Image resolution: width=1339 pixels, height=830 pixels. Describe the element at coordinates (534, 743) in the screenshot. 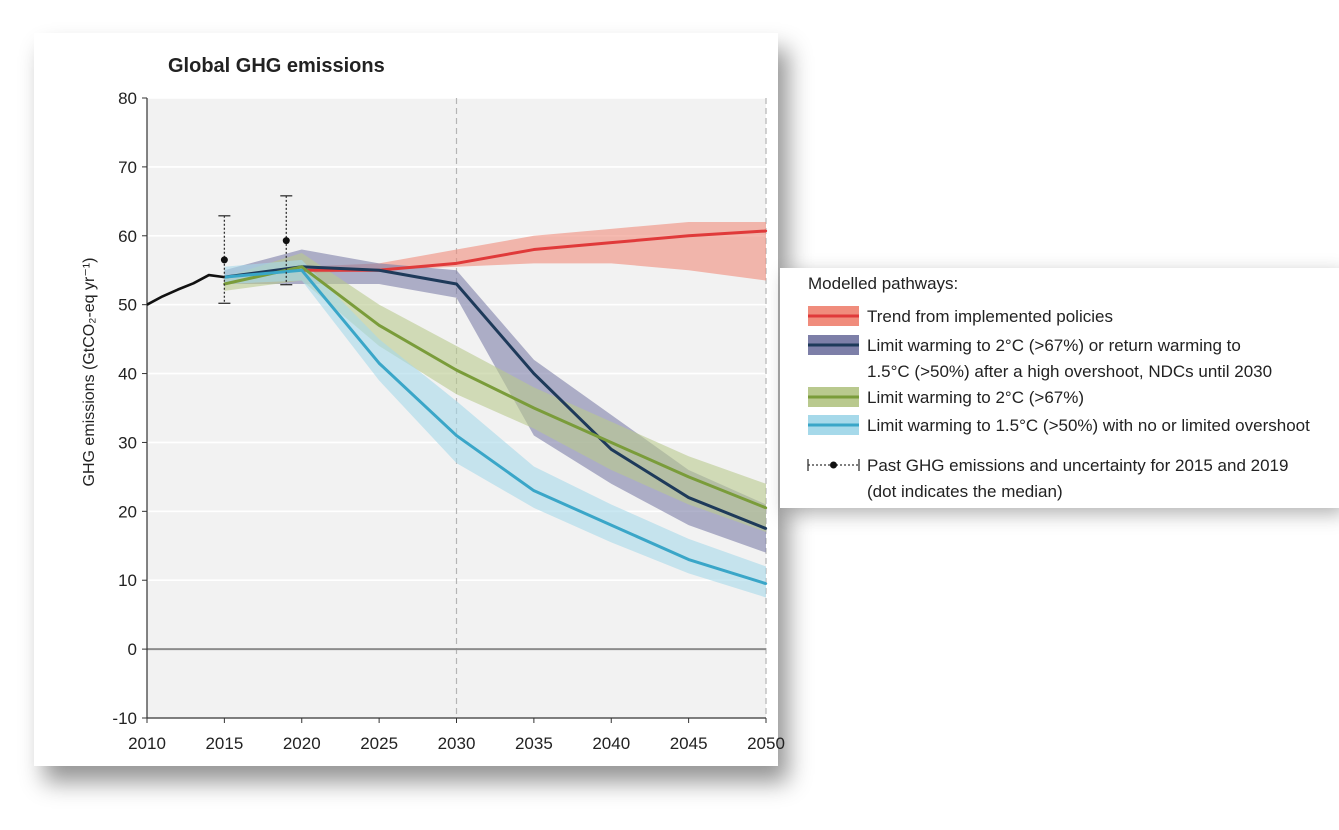

I see `x-tick-label: 2035` at that location.